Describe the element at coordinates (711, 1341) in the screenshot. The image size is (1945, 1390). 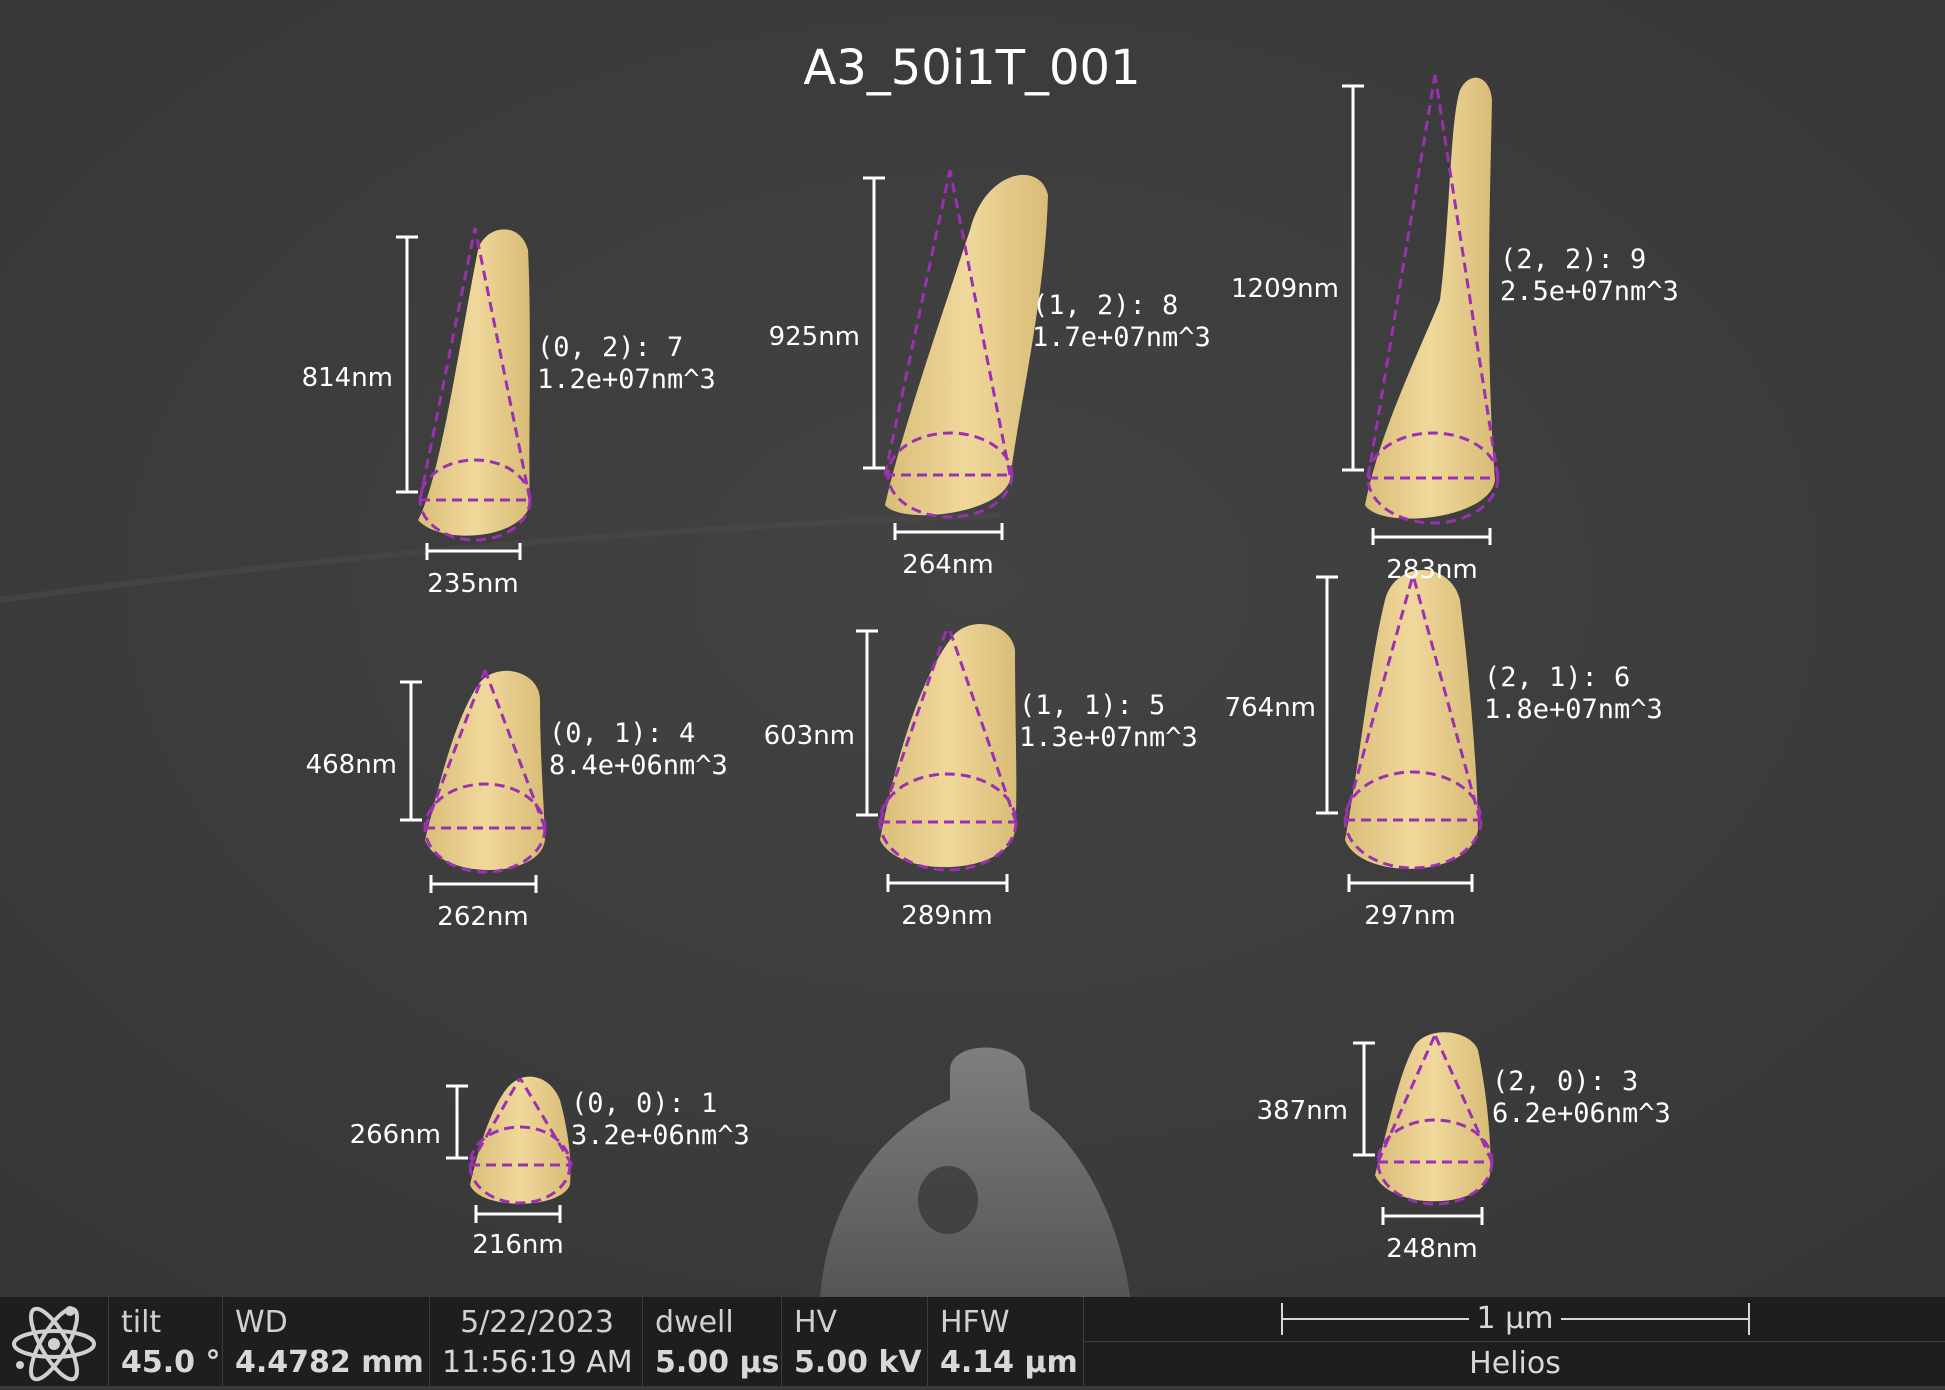
I see `dwell-readout: dwell 5.00 µs` at that location.